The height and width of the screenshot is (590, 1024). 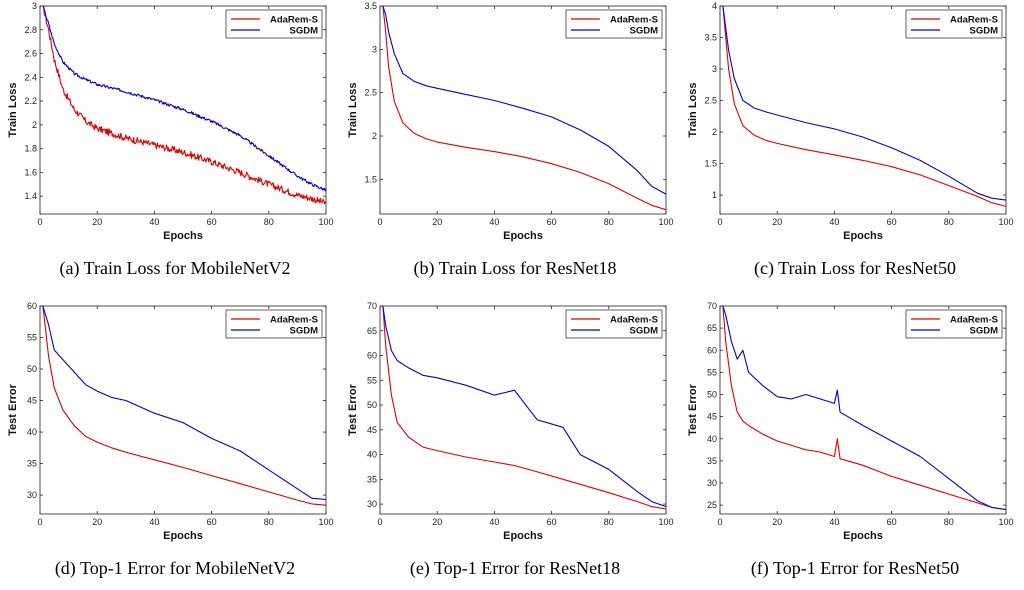 What do you see at coordinates (353, 109) in the screenshot?
I see `y-axis-label: Train Loss` at bounding box center [353, 109].